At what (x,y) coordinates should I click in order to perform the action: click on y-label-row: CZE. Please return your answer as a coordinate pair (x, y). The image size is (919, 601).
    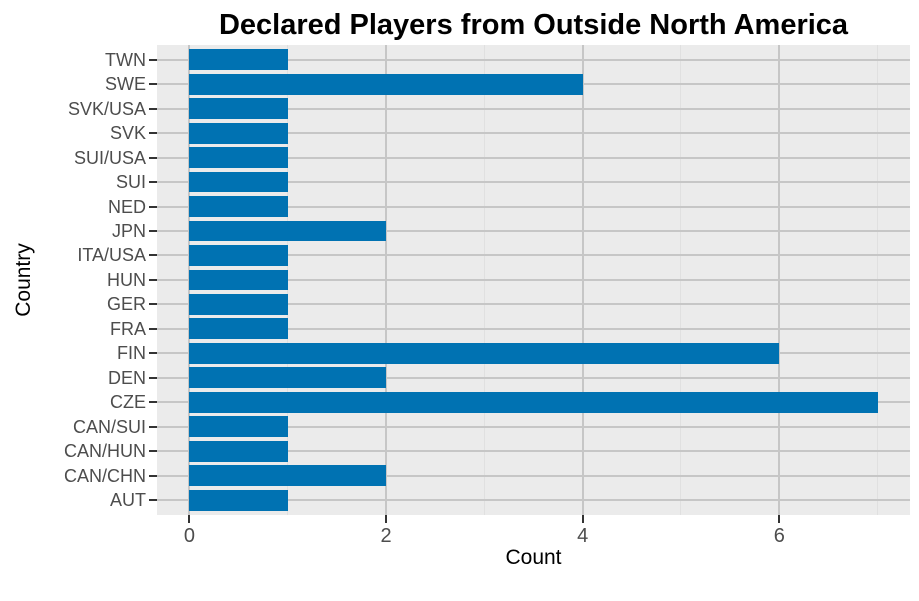
    Looking at the image, I should click on (78, 402).